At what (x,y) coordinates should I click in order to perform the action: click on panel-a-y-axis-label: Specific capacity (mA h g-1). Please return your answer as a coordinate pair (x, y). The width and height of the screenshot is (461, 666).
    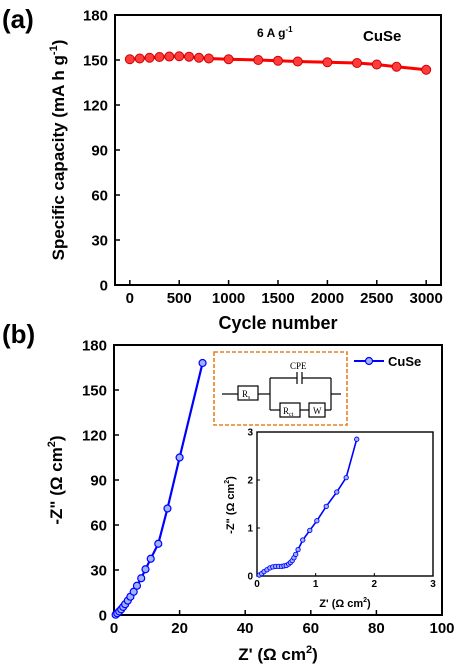
    Looking at the image, I should click on (58, 150).